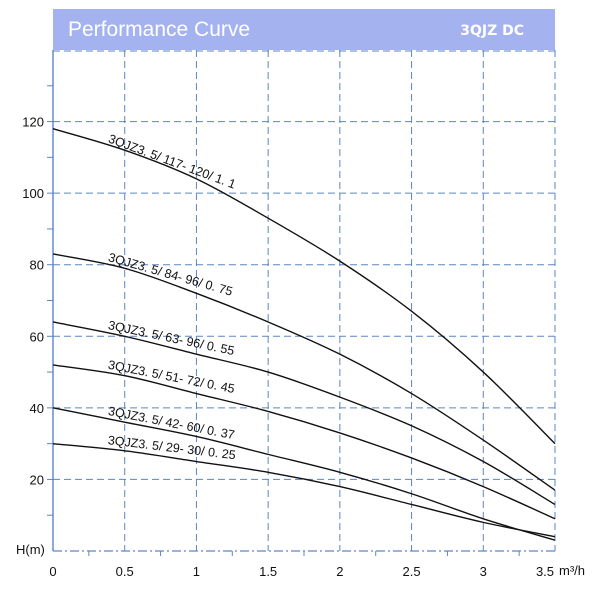 This screenshot has width=601, height=591. What do you see at coordinates (545, 571) in the screenshot?
I see `x-tick-label: 3.5` at bounding box center [545, 571].